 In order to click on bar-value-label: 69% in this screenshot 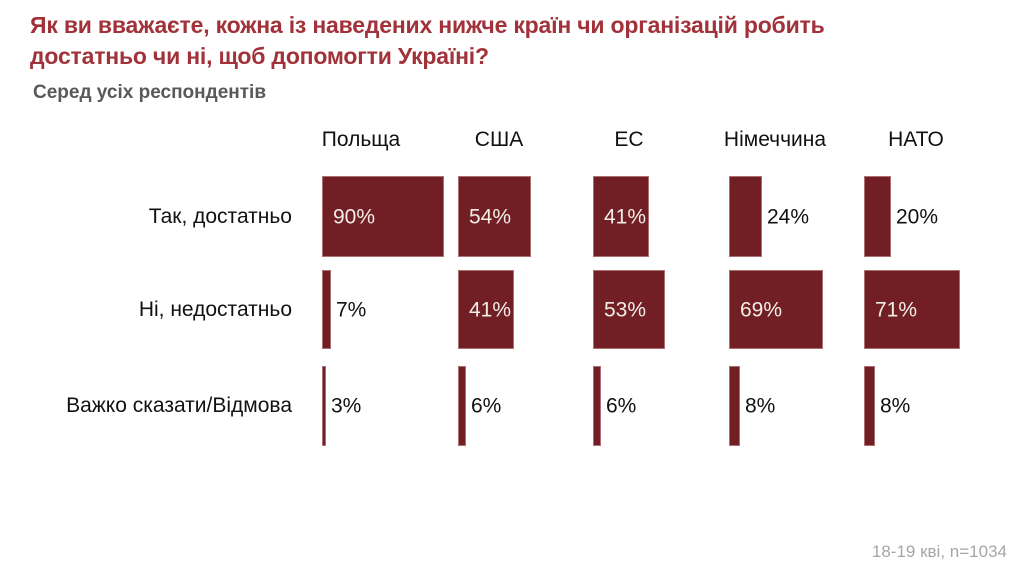, I will do `click(761, 309)`.